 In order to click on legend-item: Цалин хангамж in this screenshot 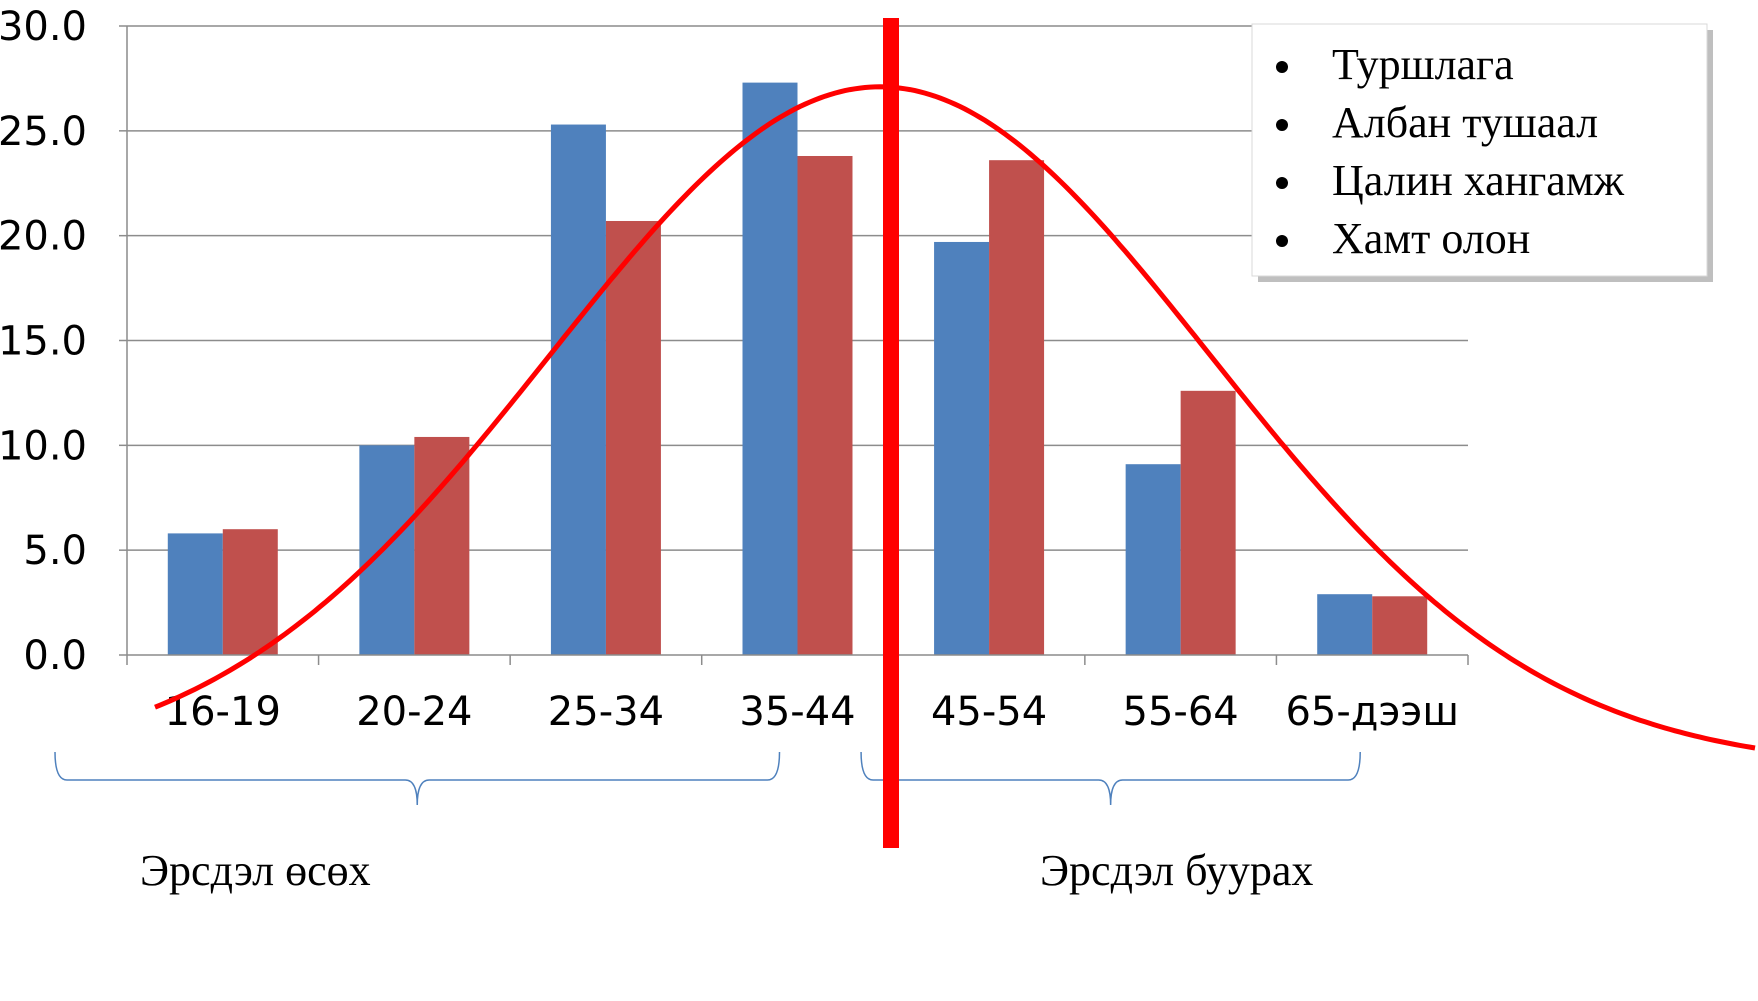, I will do `click(1478, 180)`.